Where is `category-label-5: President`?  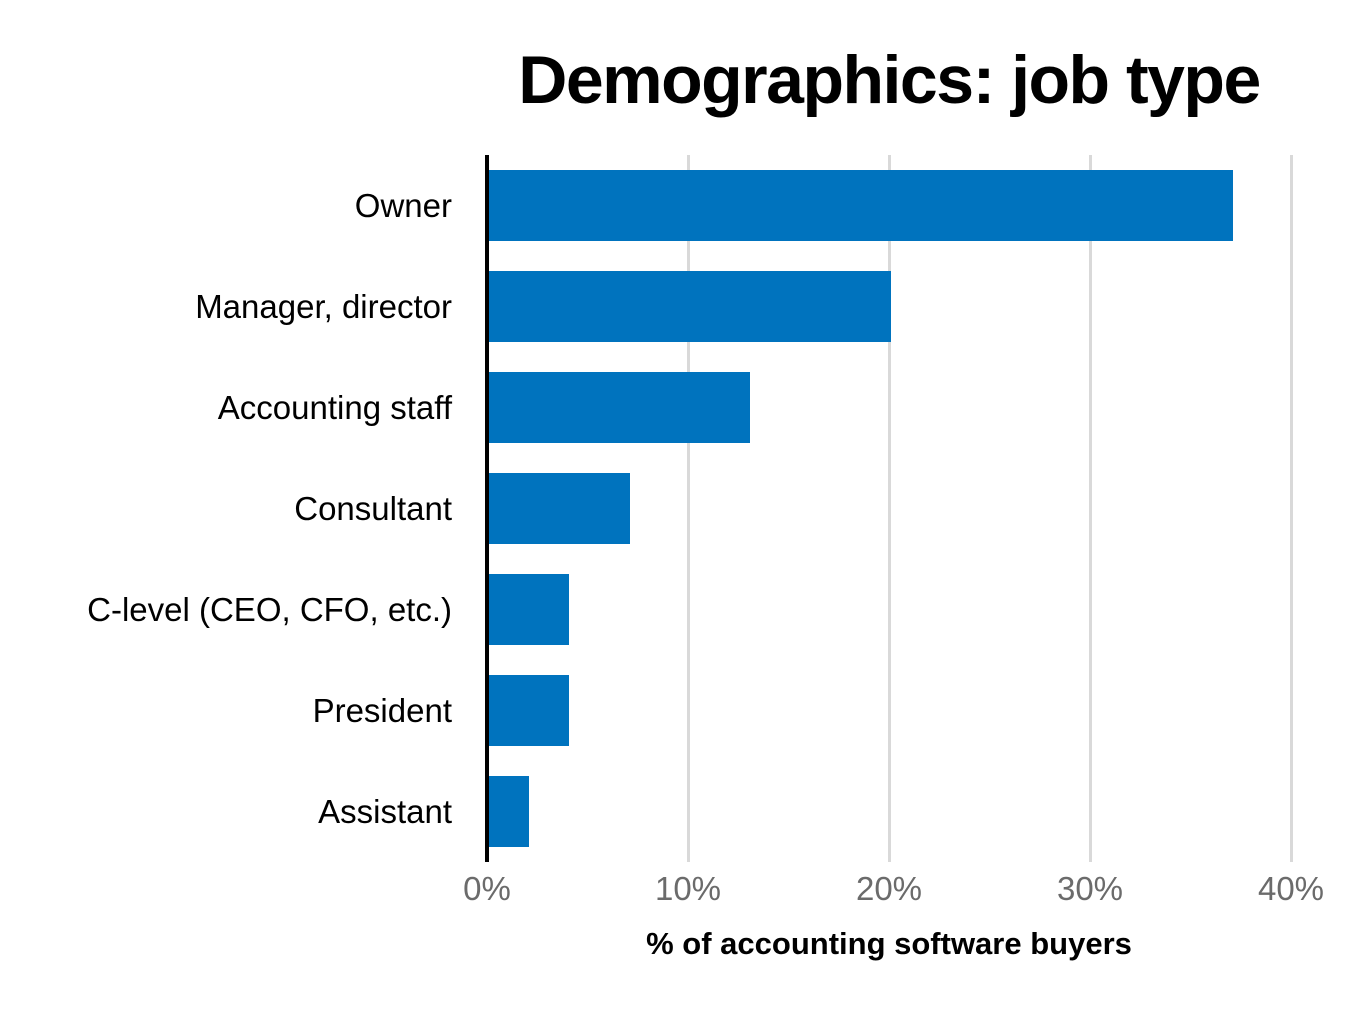 category-label-5: President is located at coordinates (382, 710).